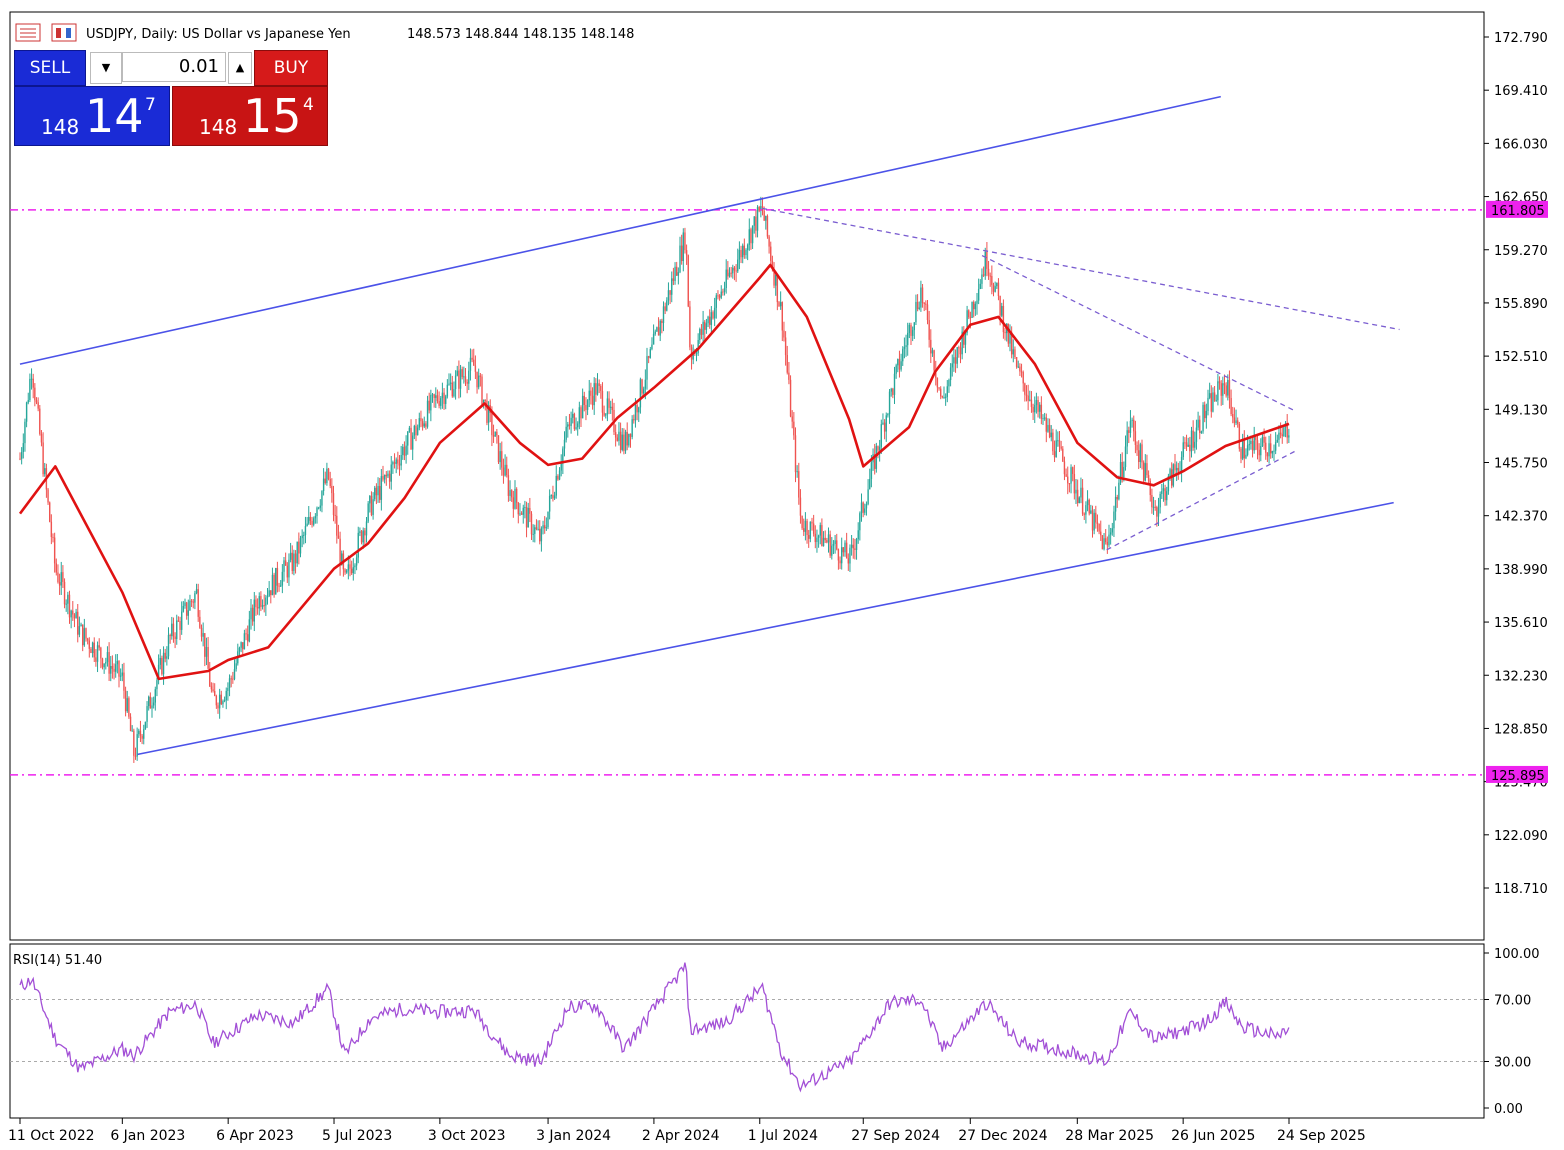 This screenshot has height=1150, width=1564. What do you see at coordinates (50, 68) in the screenshot?
I see `sell-button: SELL` at bounding box center [50, 68].